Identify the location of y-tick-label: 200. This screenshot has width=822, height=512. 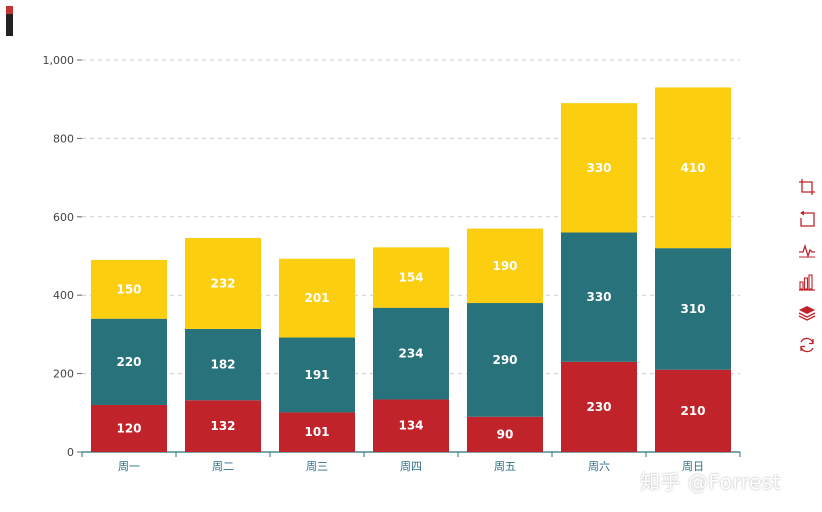
(63, 374).